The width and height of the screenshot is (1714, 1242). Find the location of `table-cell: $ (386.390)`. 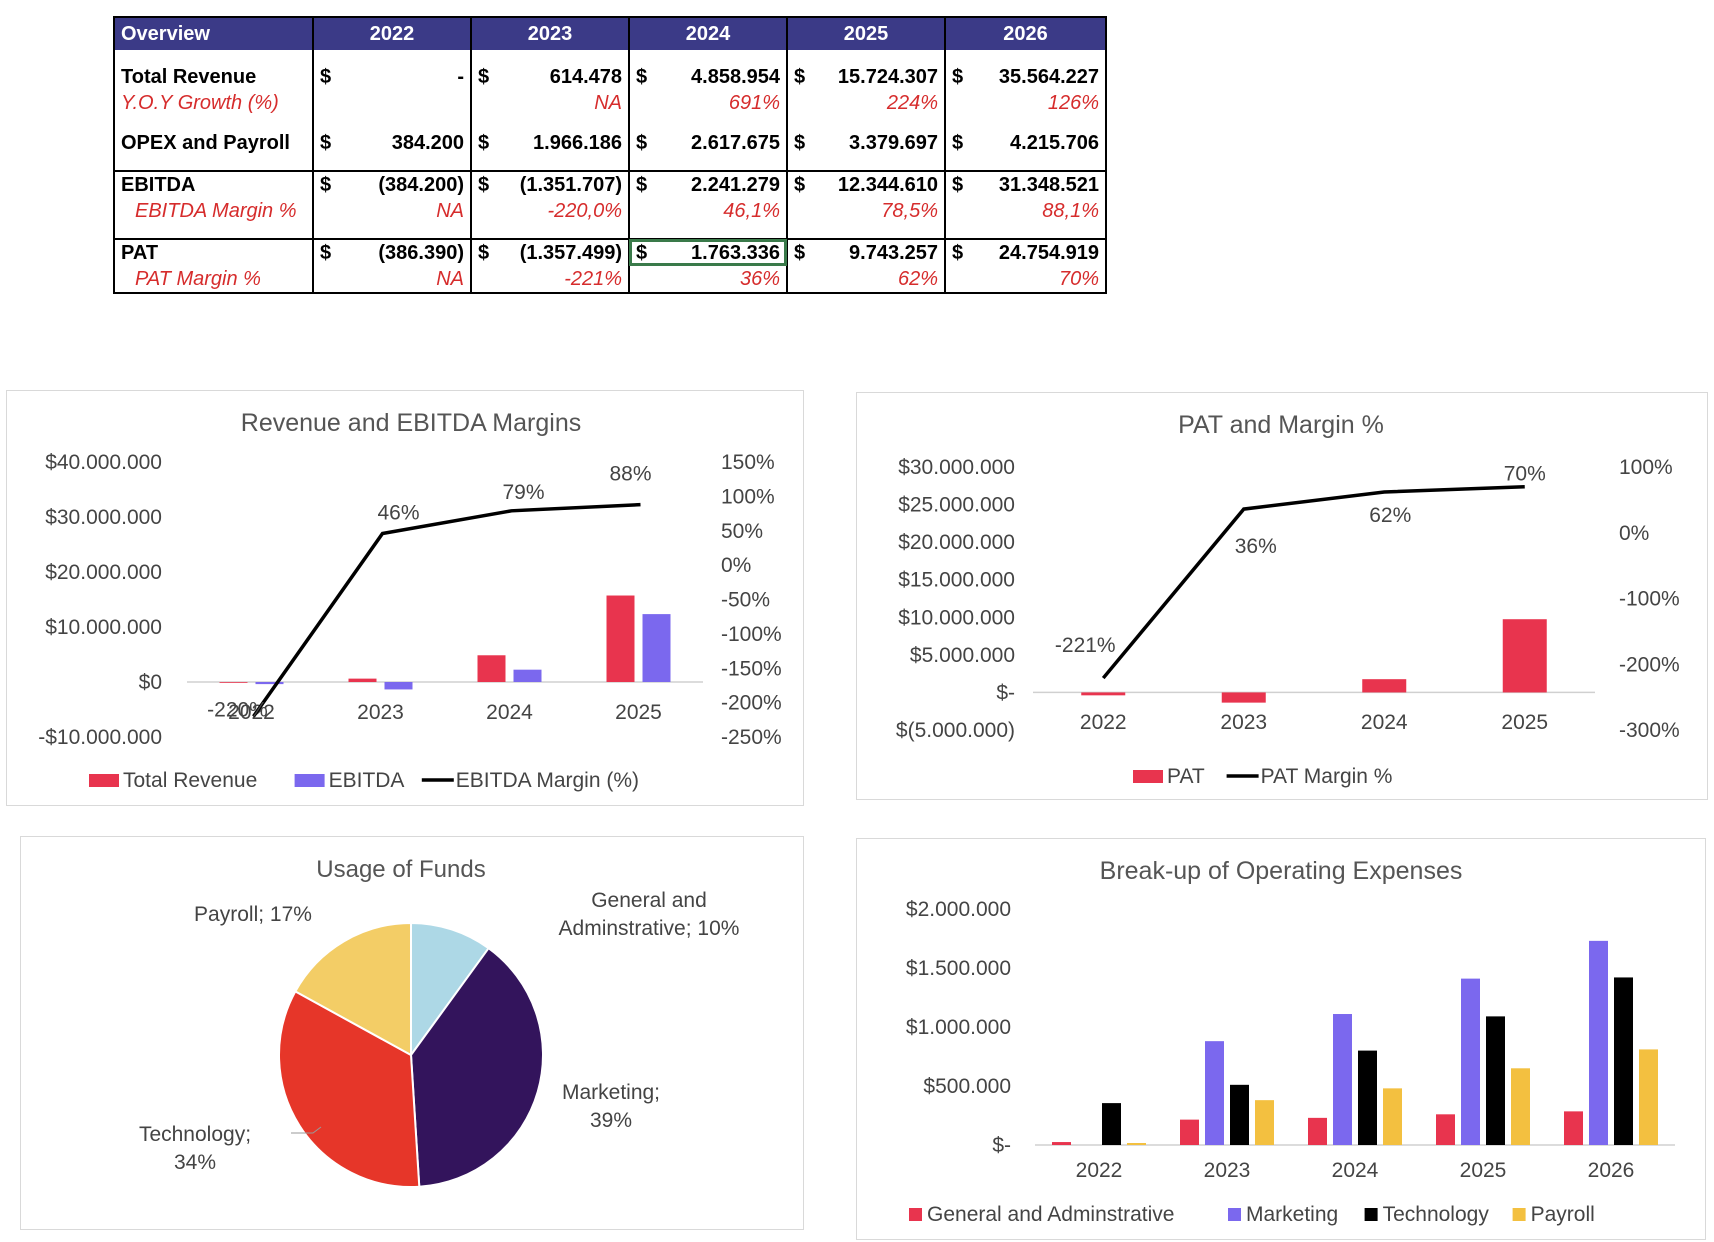

table-cell: $ (386.390) is located at coordinates (391, 252).